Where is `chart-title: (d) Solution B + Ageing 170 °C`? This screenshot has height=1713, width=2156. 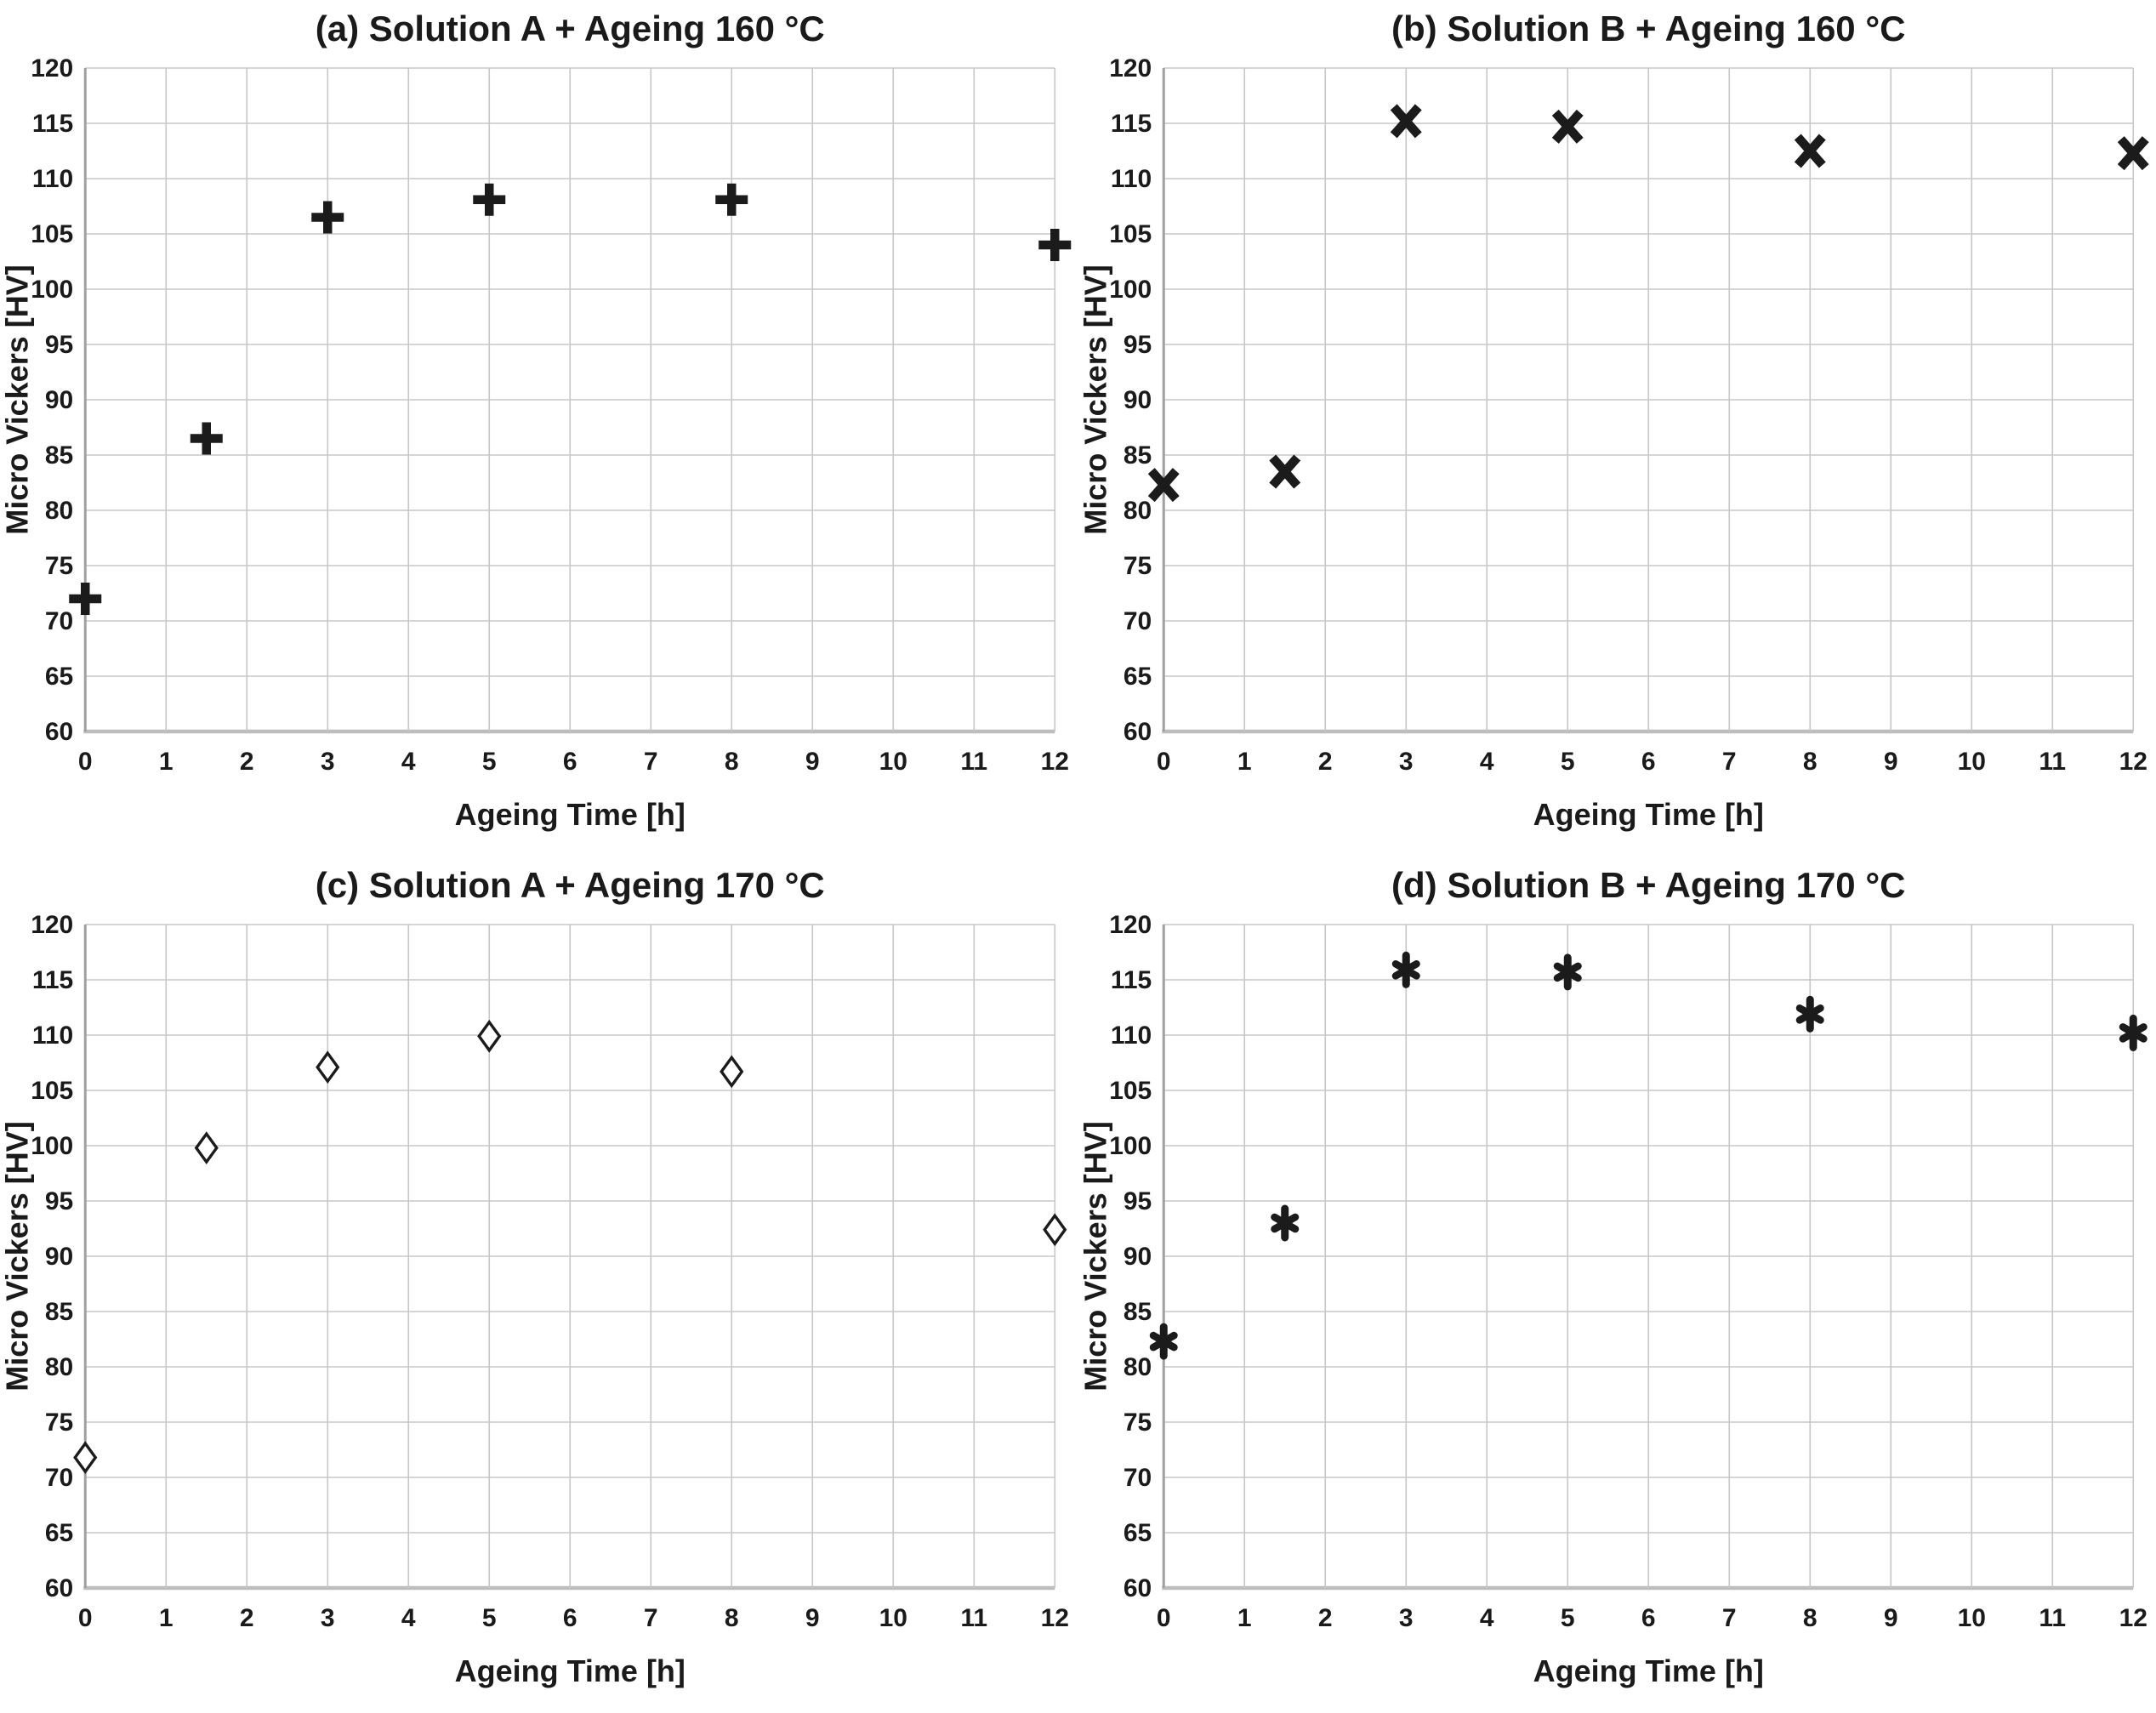 chart-title: (d) Solution B + Ageing 170 °C is located at coordinates (1648, 885).